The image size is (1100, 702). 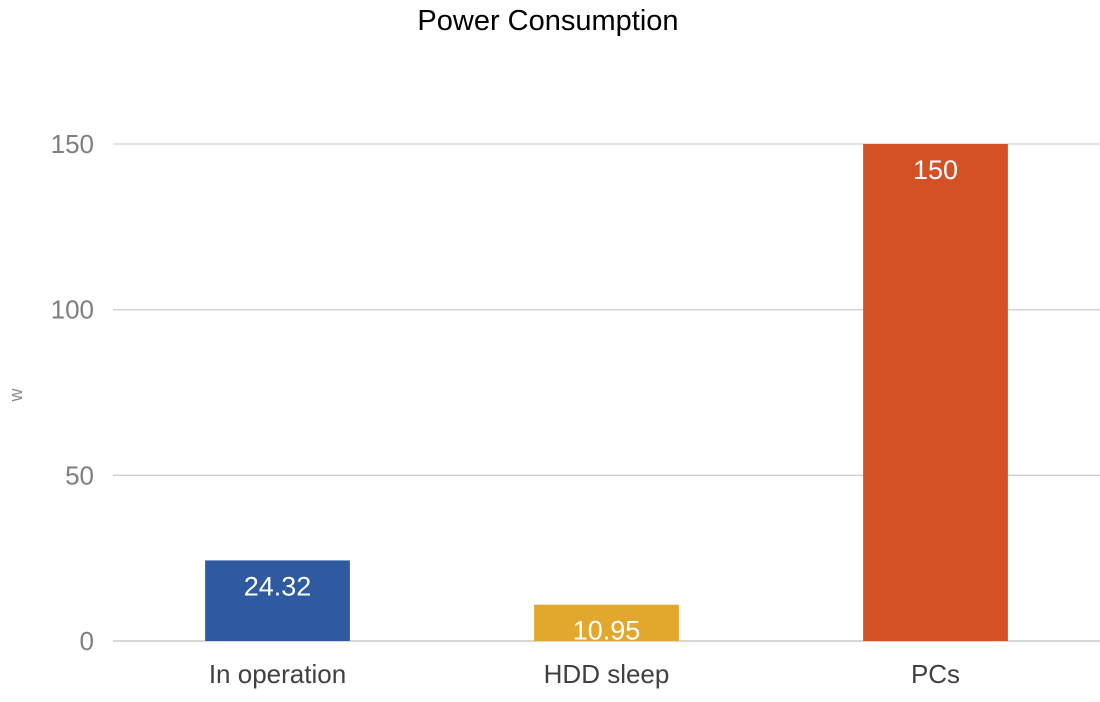 What do you see at coordinates (935, 170) in the screenshot?
I see `data-label: 150` at bounding box center [935, 170].